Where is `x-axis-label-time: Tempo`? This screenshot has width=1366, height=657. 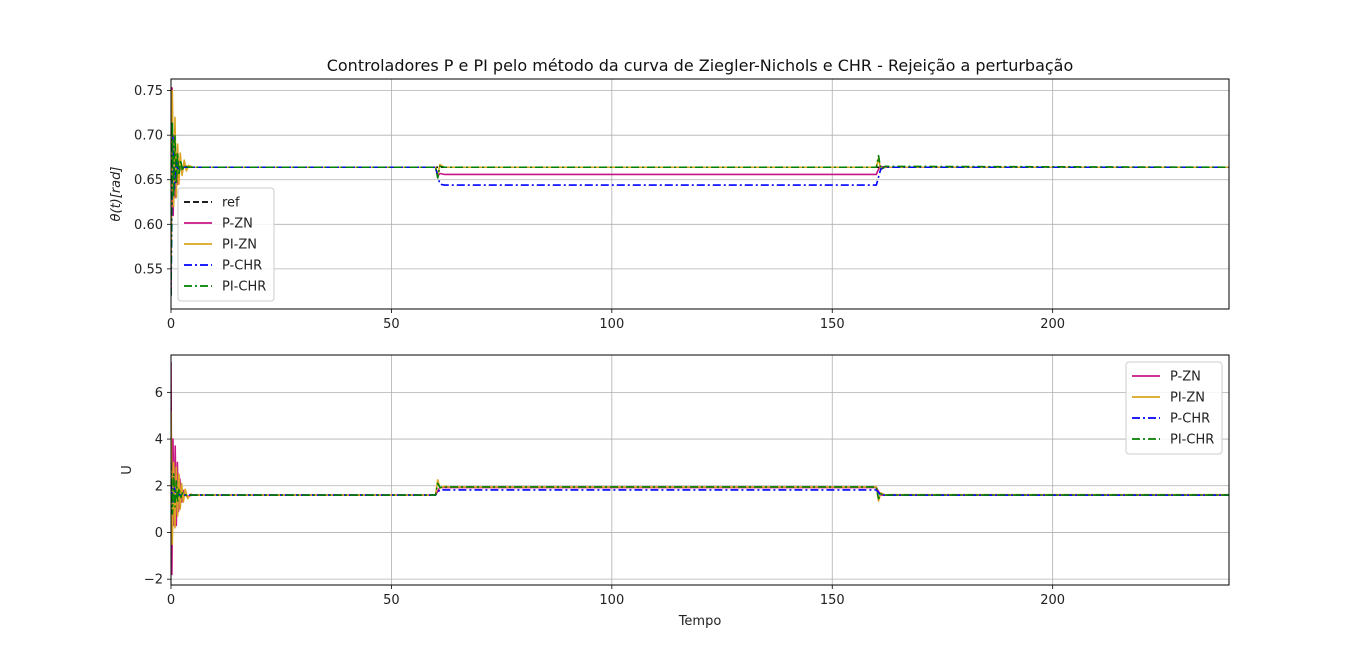 x-axis-label-time: Tempo is located at coordinates (700, 621).